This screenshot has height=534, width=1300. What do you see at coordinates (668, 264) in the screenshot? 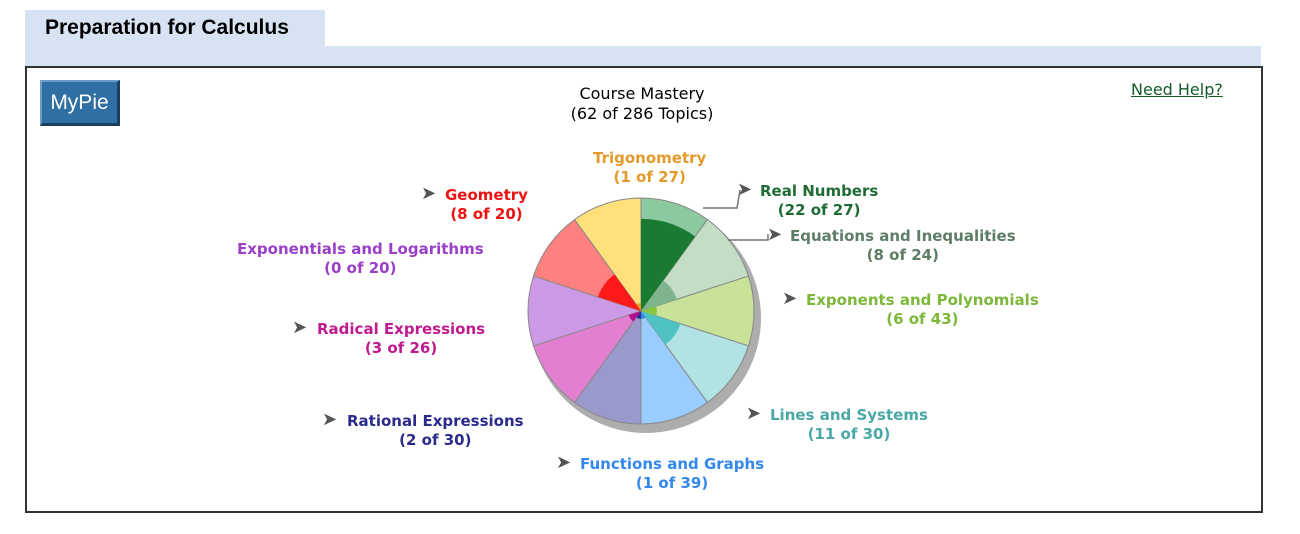
I see `slice-mastery-real-numbers` at bounding box center [668, 264].